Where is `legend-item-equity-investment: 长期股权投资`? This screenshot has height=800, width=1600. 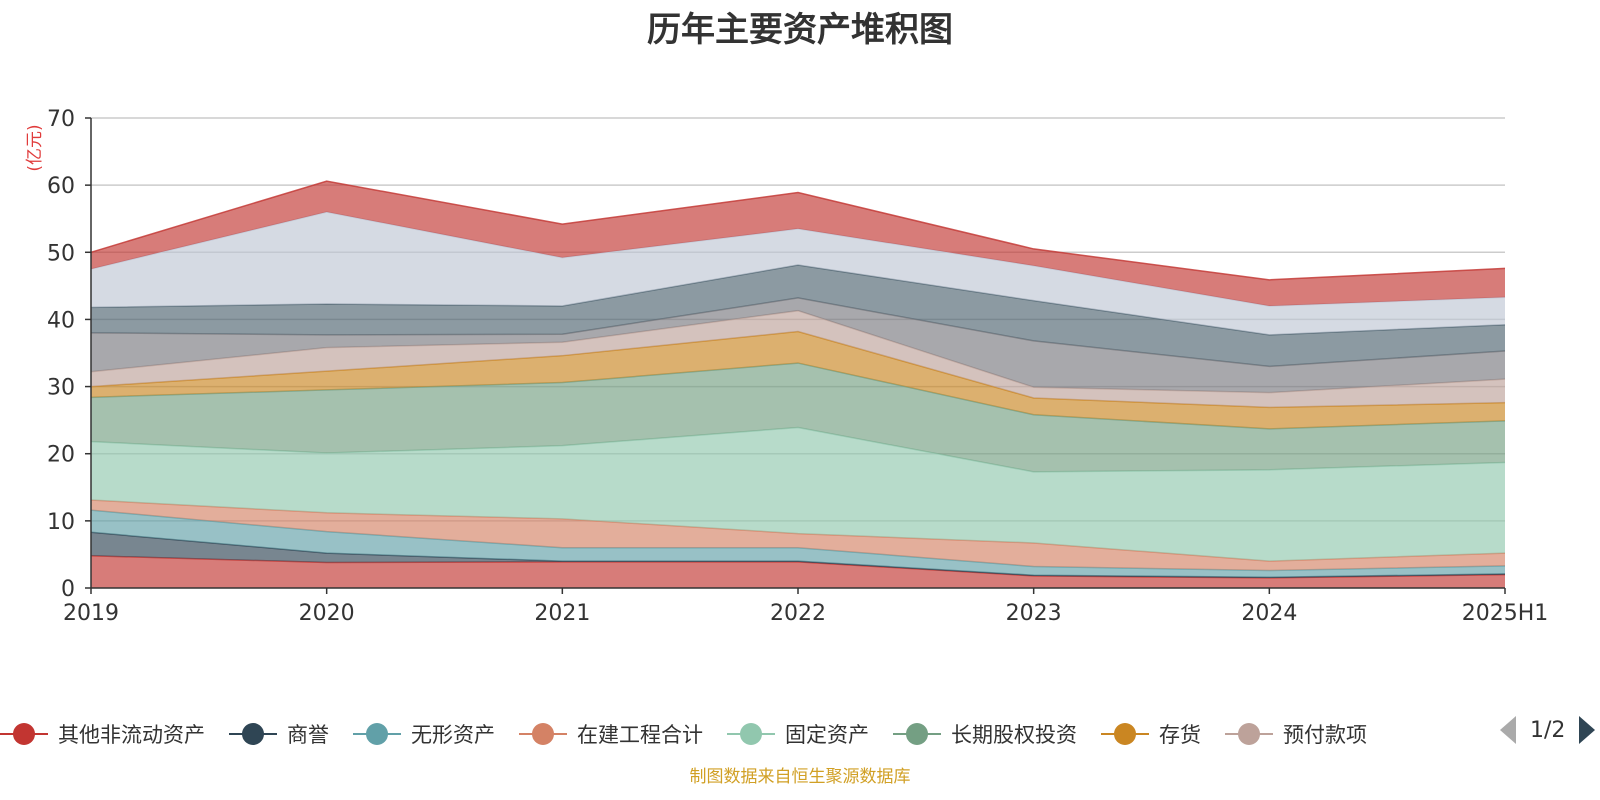
legend-item-equity-investment: 长期股权投资 is located at coordinates (985, 734).